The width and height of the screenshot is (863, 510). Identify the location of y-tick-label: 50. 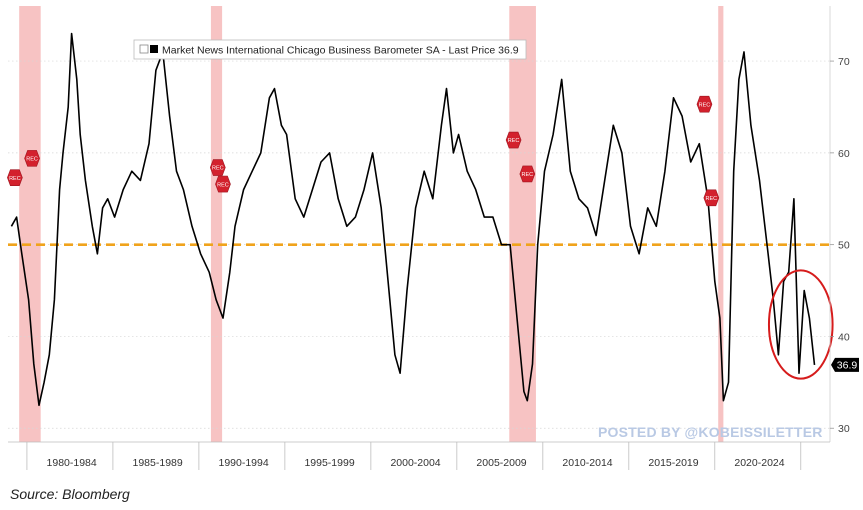
(844, 246).